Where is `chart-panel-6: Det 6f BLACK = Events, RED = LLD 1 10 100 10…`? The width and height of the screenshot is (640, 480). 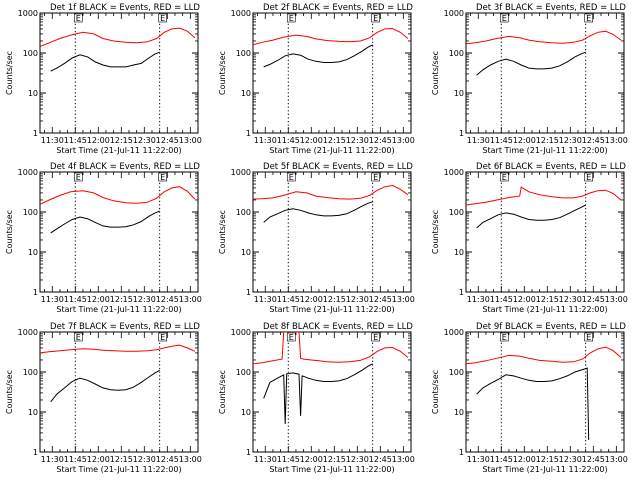 chart-panel-6: Det 6f BLACK = Events, RED = LLD 1 10 100 10… is located at coordinates (529, 238).